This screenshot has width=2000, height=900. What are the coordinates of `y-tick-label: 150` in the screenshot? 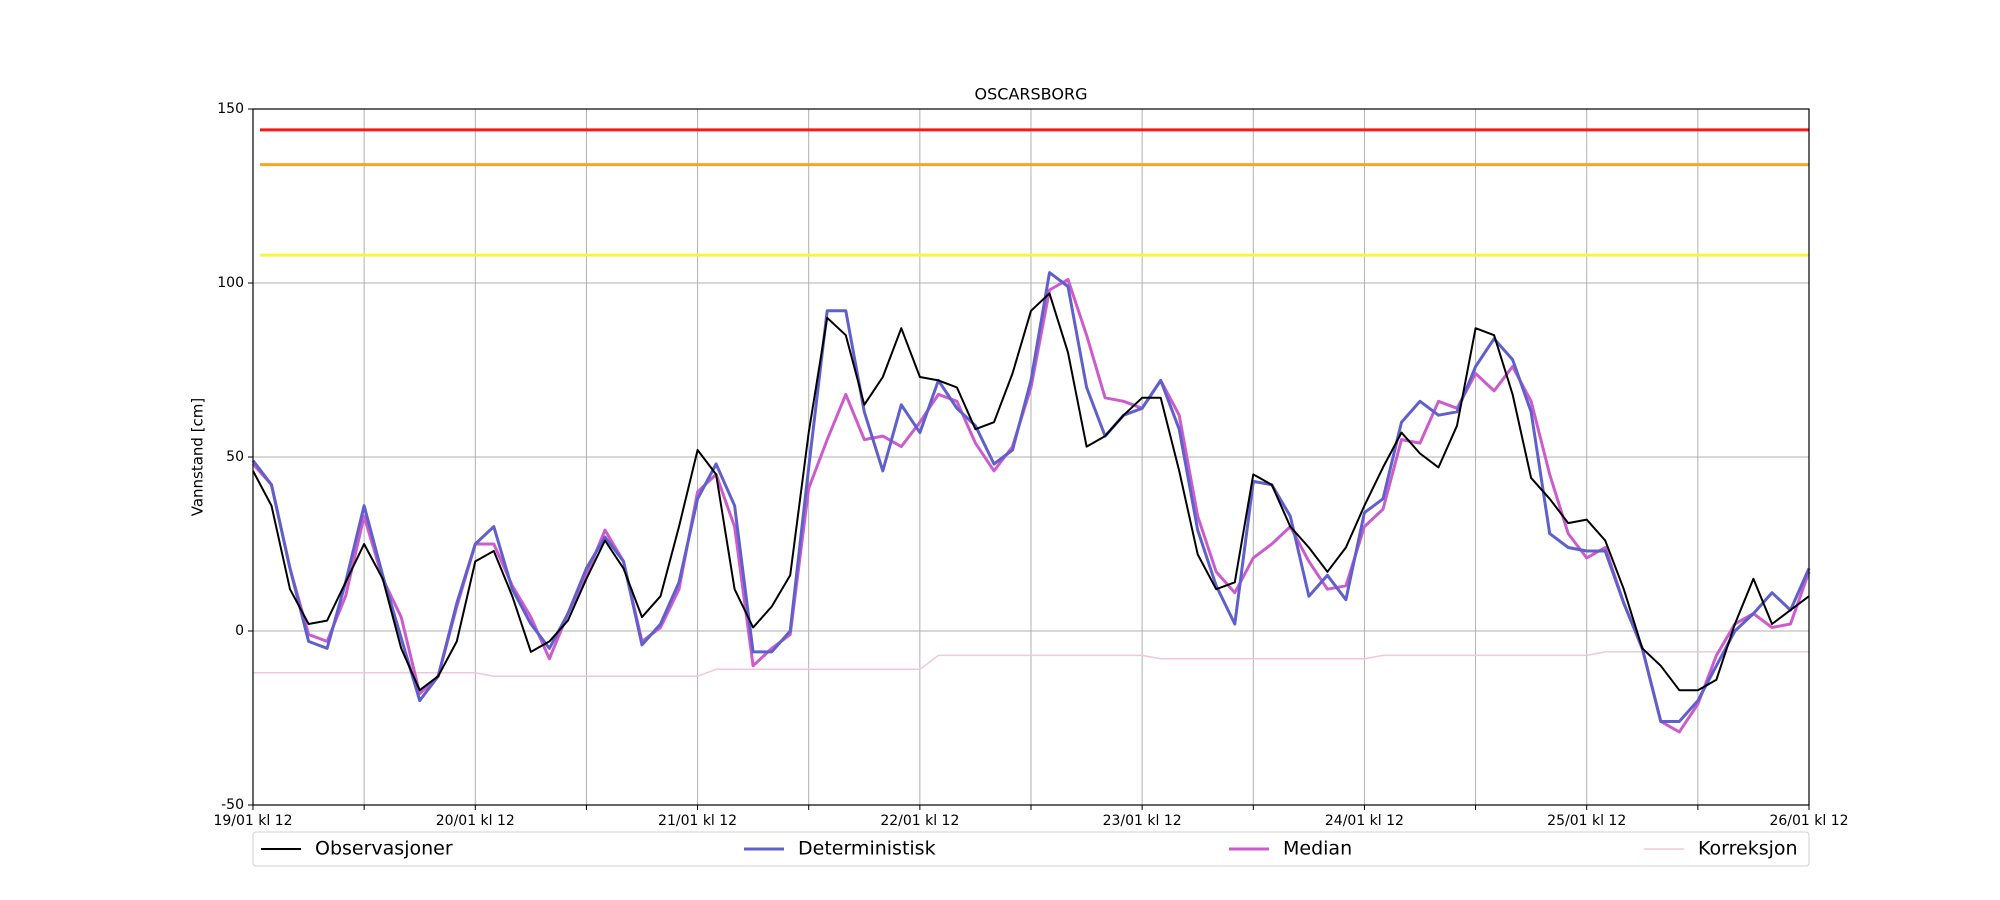 It's located at (230, 109).